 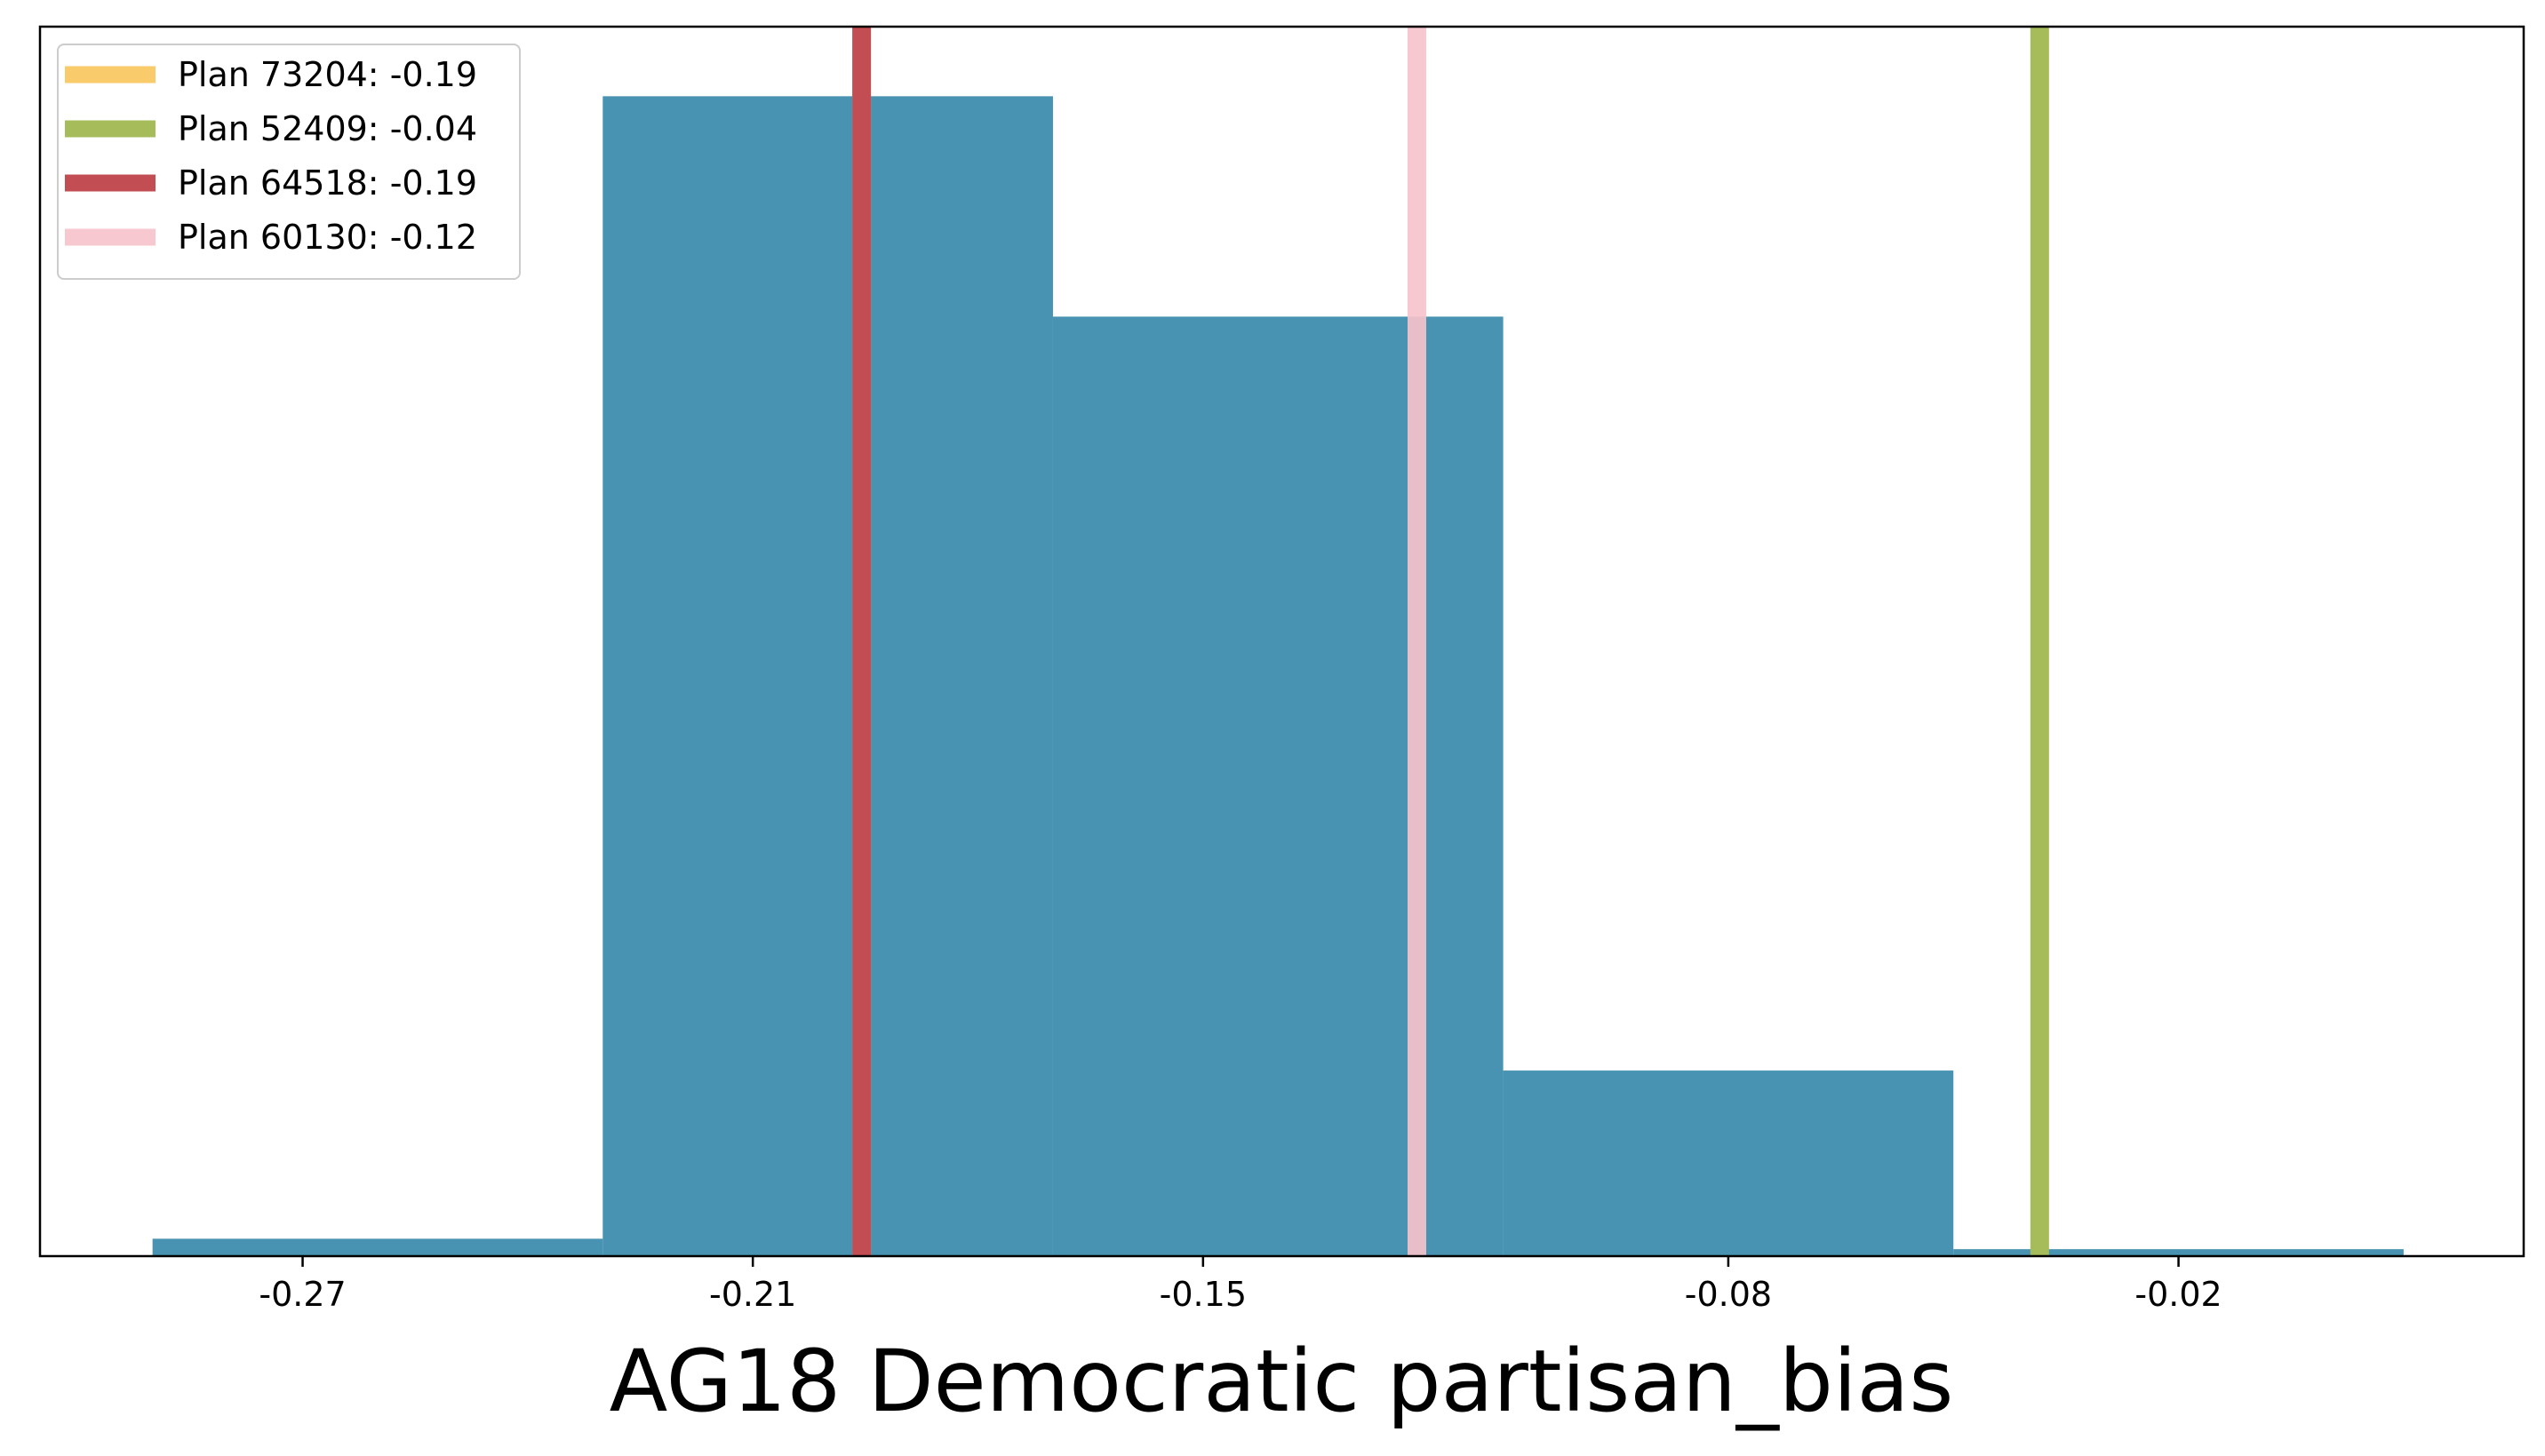 What do you see at coordinates (1728, 1294) in the screenshot?
I see `x-tick-label: -0.08` at bounding box center [1728, 1294].